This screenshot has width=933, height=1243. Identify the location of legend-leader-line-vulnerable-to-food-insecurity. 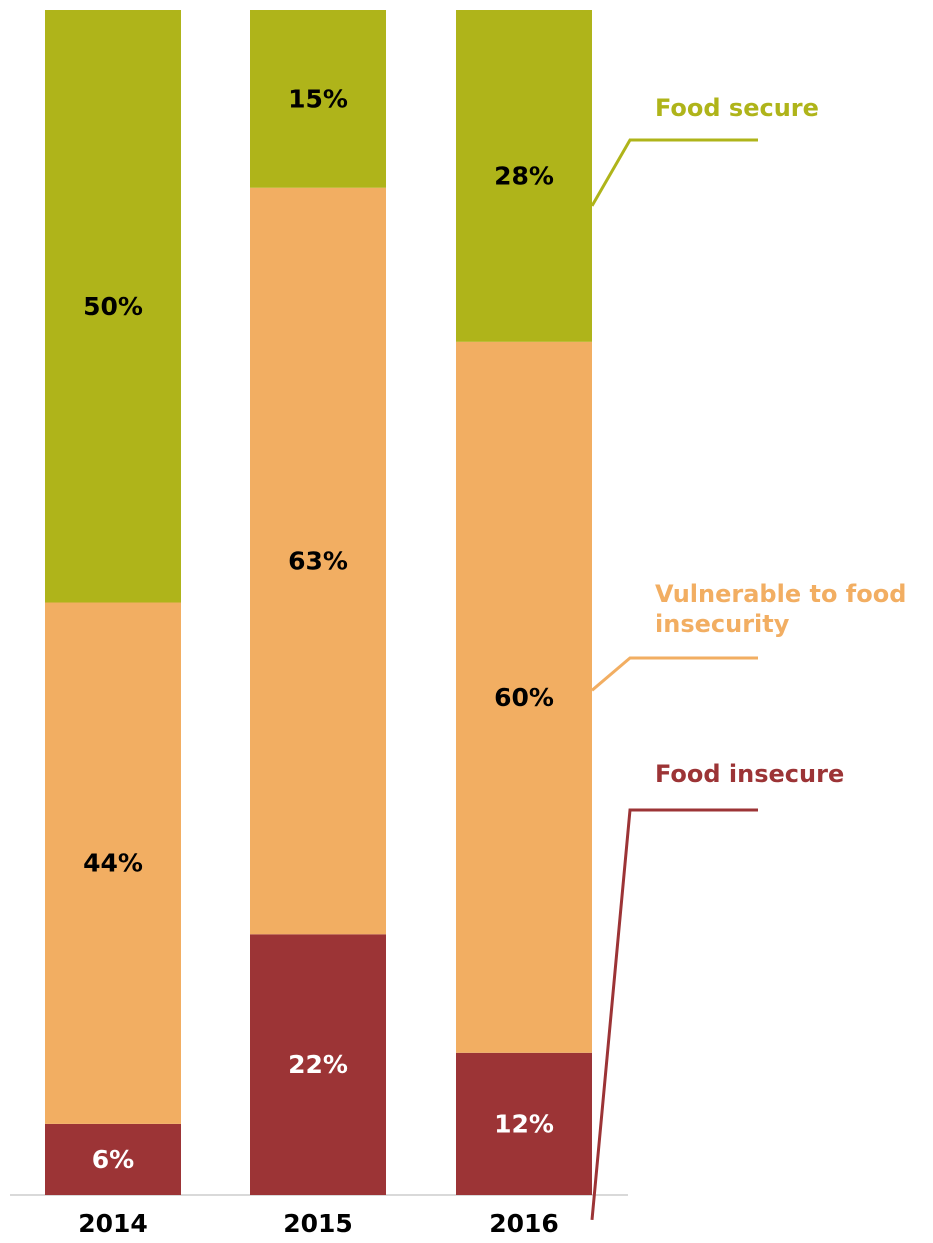
(674, 674).